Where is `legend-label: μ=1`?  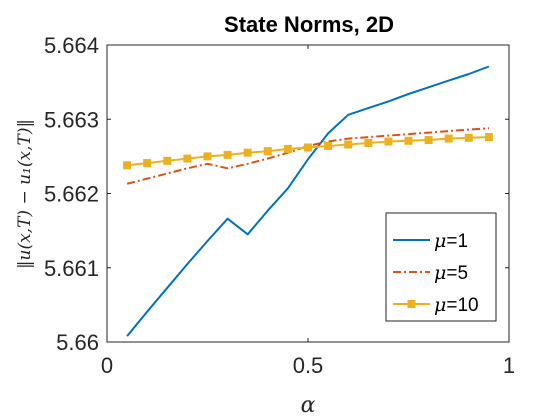 legend-label: μ=1 is located at coordinates (451, 241).